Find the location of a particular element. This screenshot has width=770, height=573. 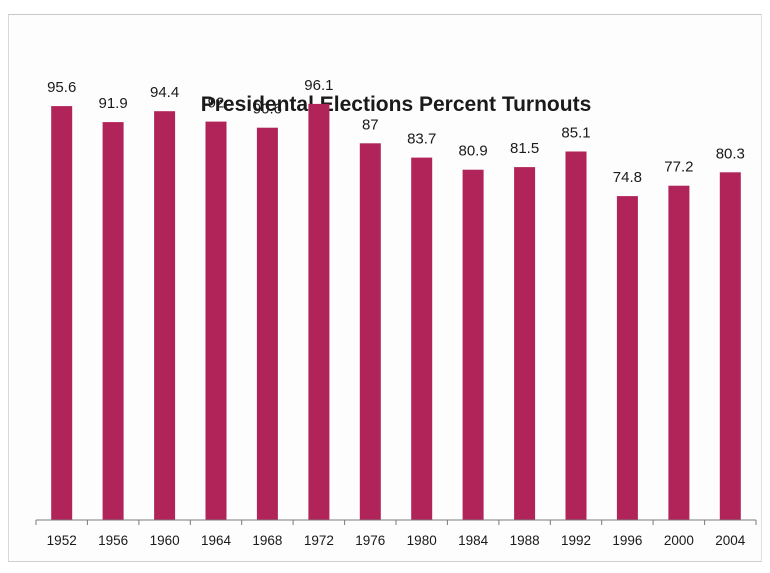

value-label-1988: 81.5 is located at coordinates (524, 148).